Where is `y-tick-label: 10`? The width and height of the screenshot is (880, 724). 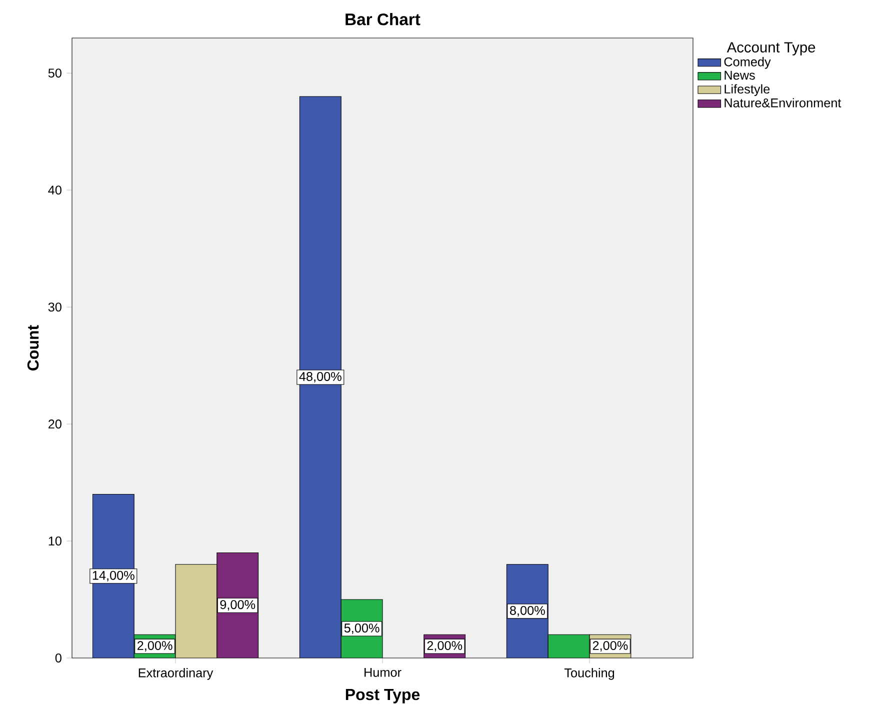 y-tick-label: 10 is located at coordinates (55, 541).